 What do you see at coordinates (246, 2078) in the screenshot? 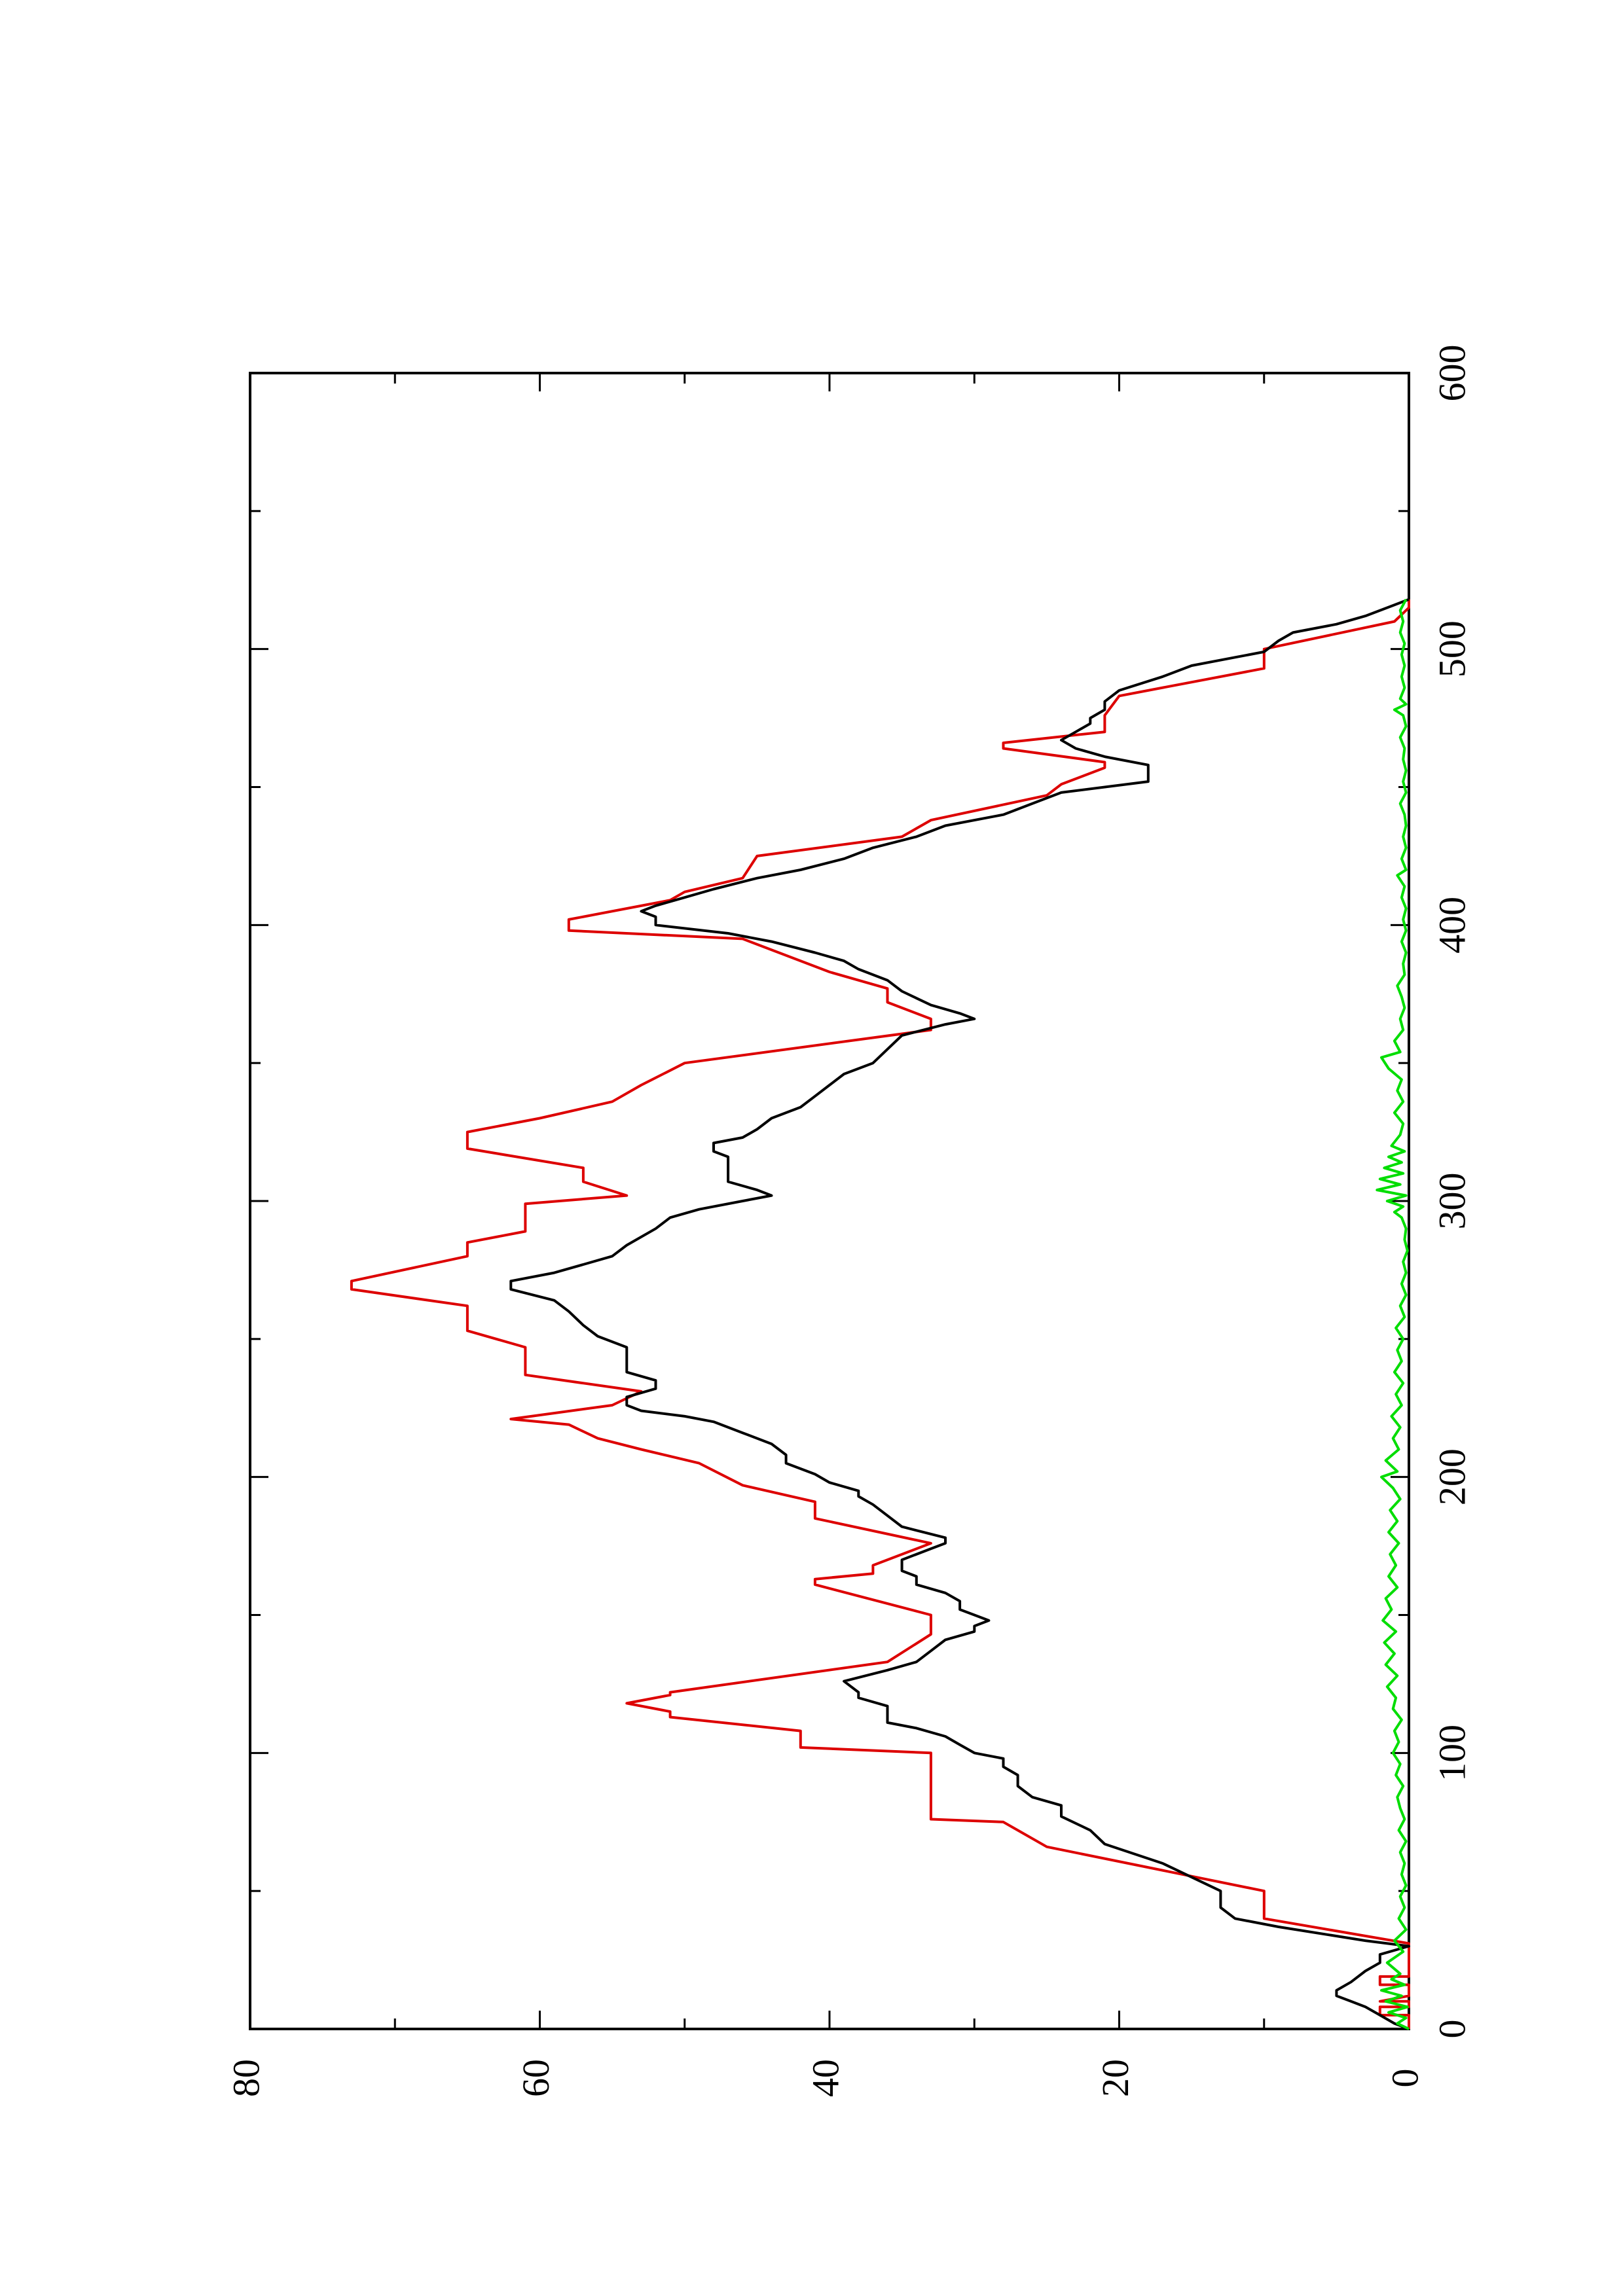
I see `y-tick-label: 80` at bounding box center [246, 2078].